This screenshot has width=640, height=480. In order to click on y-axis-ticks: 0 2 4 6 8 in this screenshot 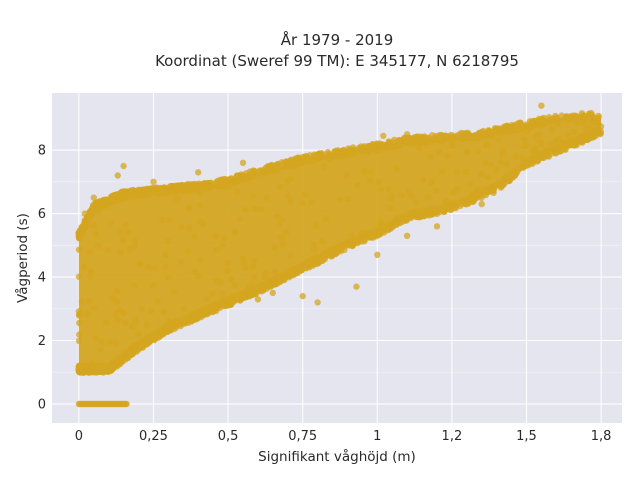, I will do `click(42, 278)`.